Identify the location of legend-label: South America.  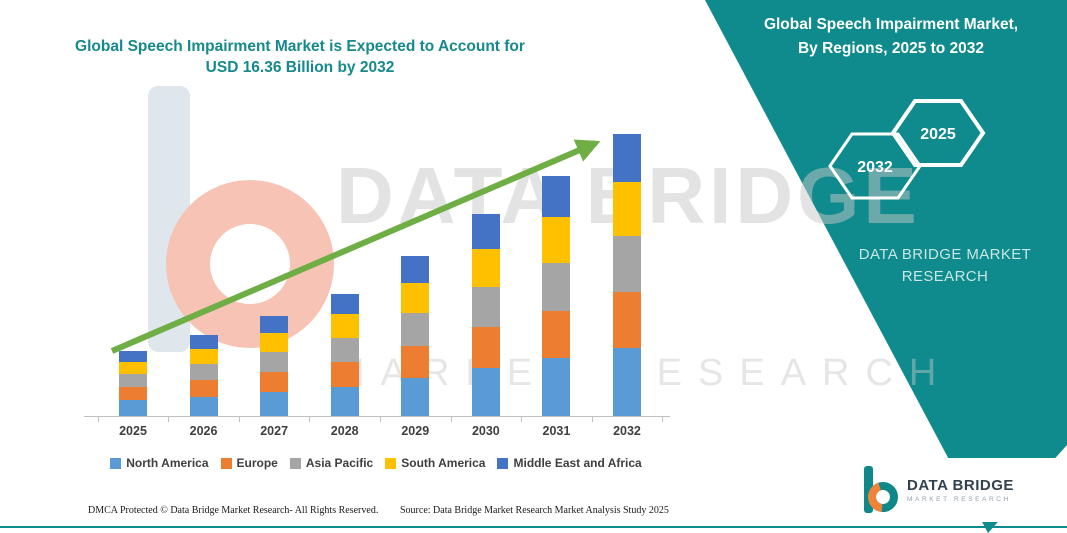
(443, 463).